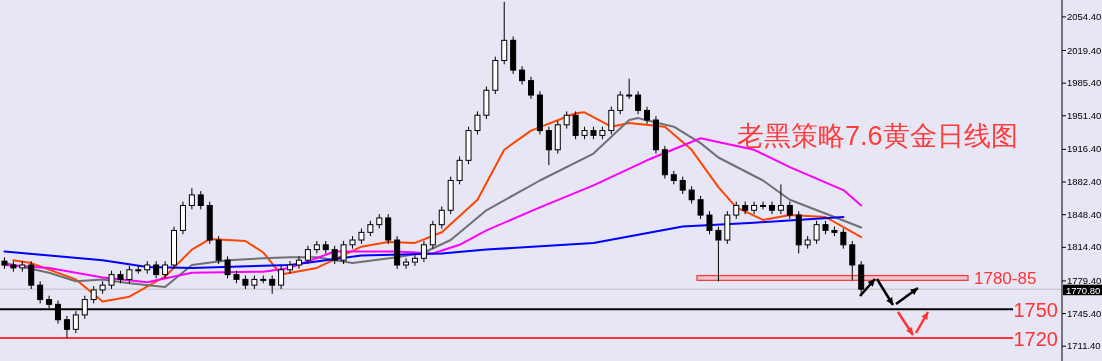 This screenshot has height=361, width=1102. Describe the element at coordinates (877, 136) in the screenshot. I see `text: 老黑策略7.6黄金日线图` at that location.